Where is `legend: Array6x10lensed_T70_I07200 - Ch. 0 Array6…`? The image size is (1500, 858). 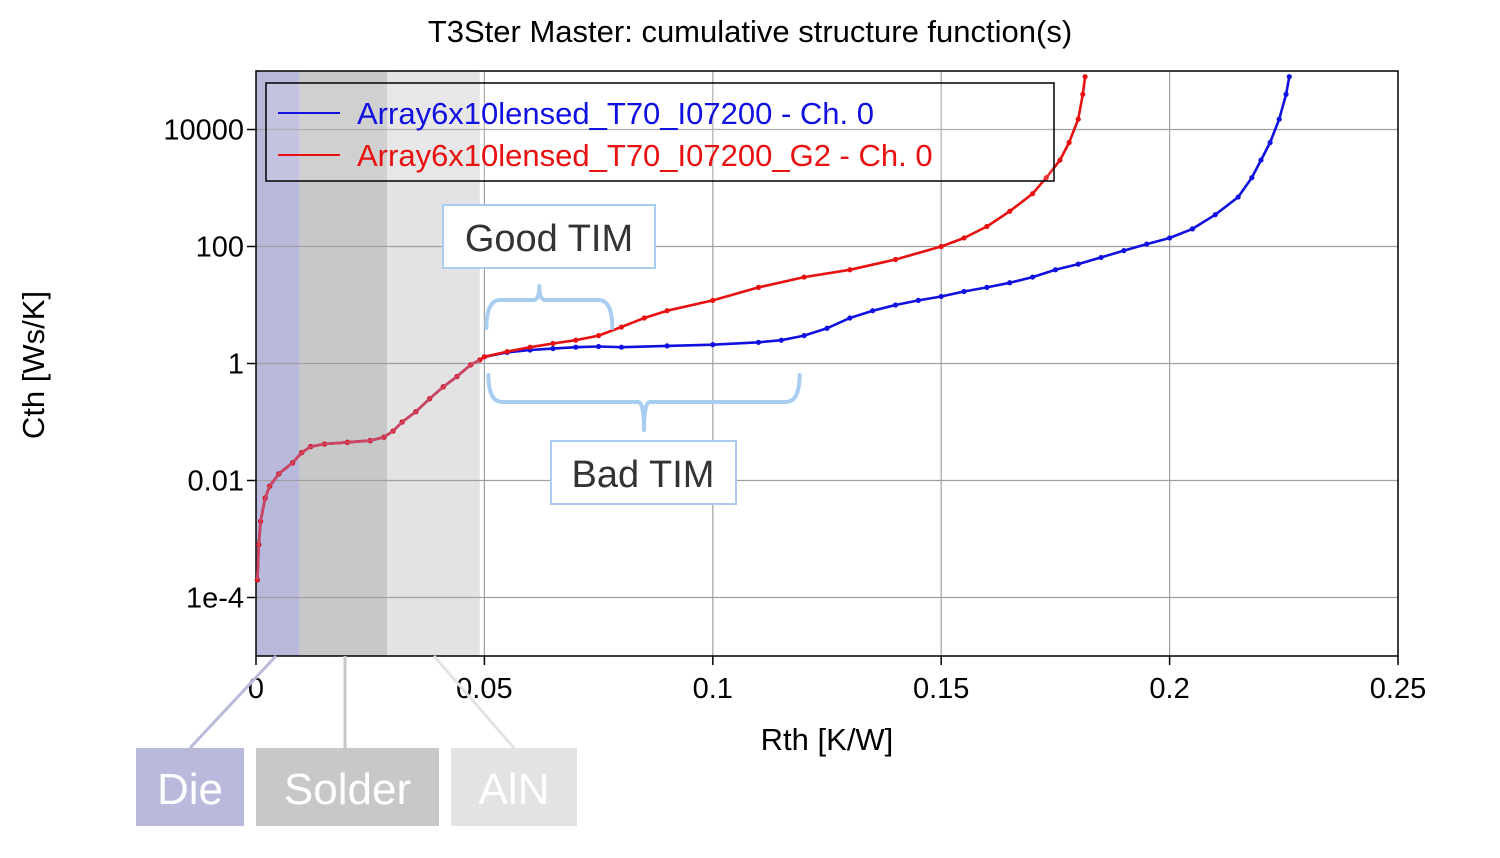 legend: Array6x10lensed_T70_I07200 - Ch. 0 Array6… is located at coordinates (660, 132).